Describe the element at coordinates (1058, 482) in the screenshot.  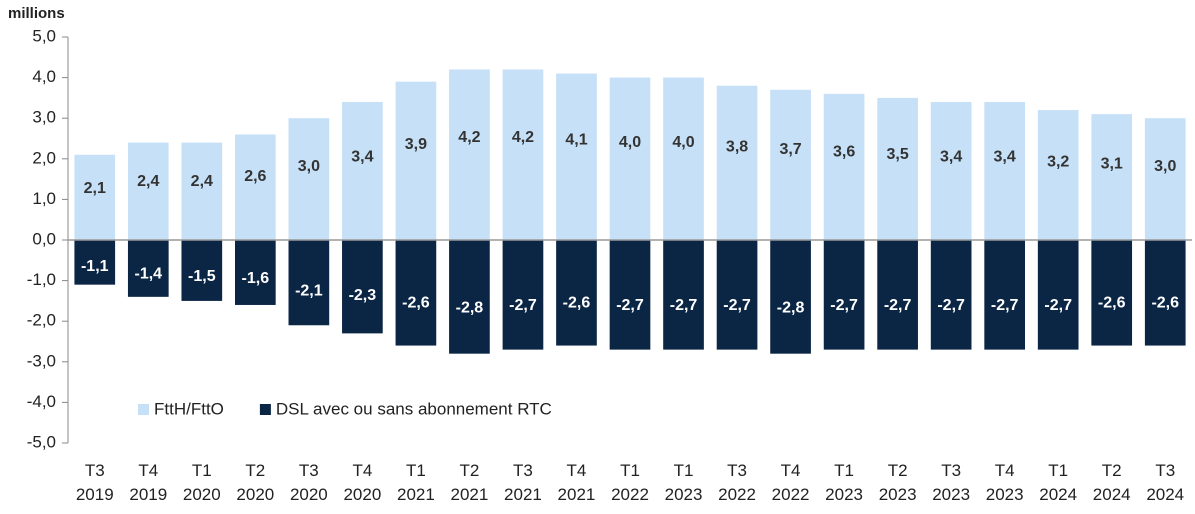
I see `x-tick-label: T1 2024` at that location.